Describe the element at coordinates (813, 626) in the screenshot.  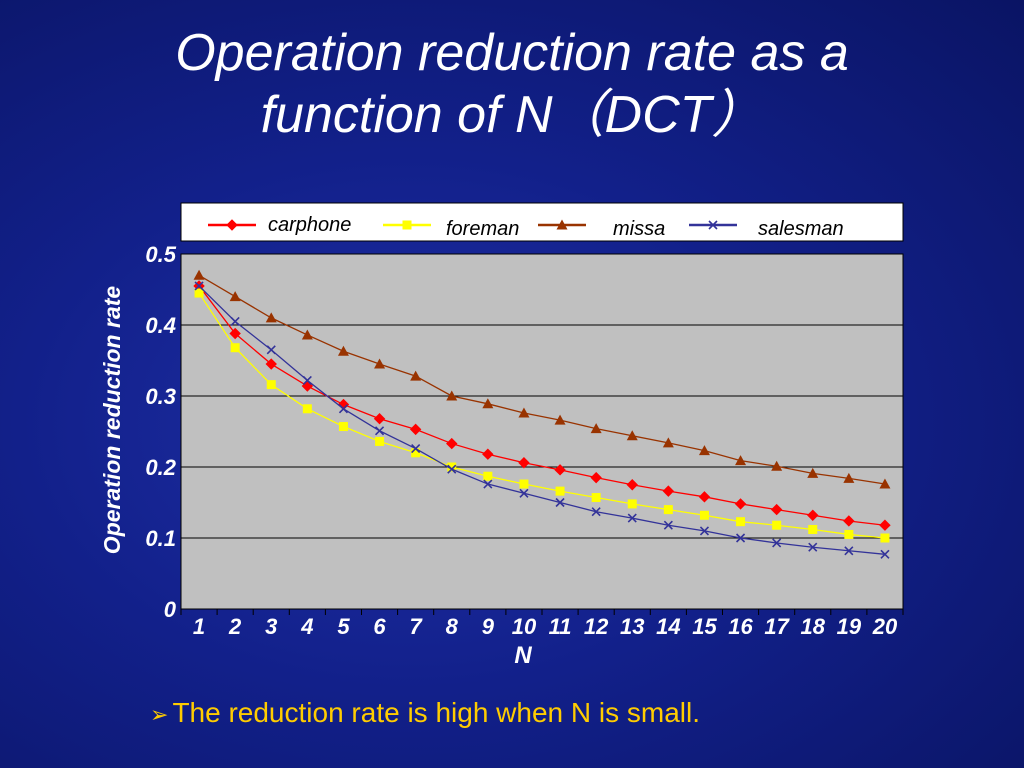
I see `x-tick-label: 18` at that location.